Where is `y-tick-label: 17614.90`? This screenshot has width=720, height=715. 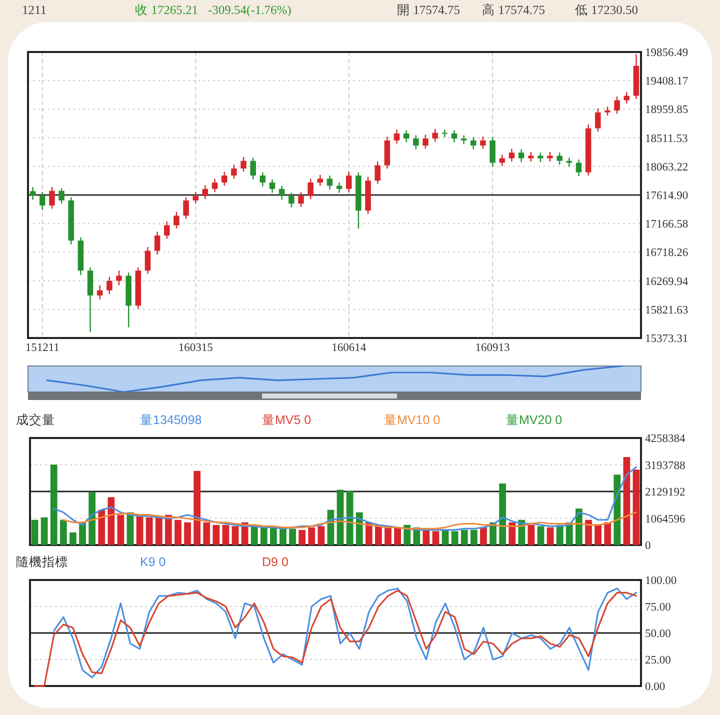
y-tick-label: 17614.90 is located at coordinates (666, 196).